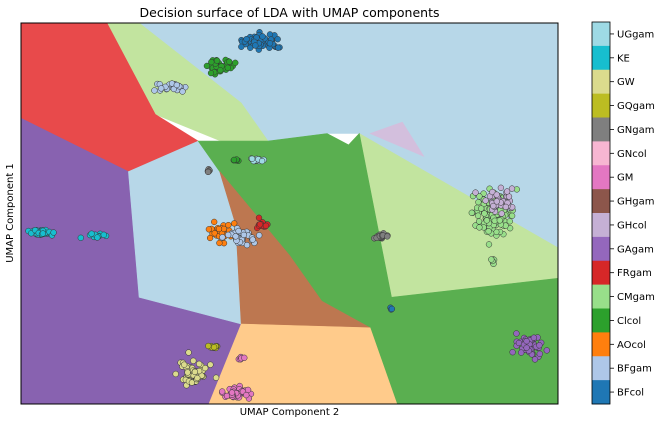 The width and height of the screenshot is (661, 424). I want to click on colorbar-swatch-clcol, so click(601, 320).